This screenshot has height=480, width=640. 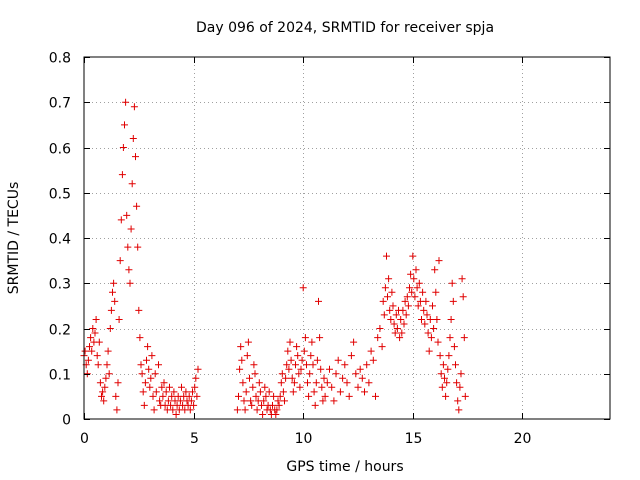 What do you see at coordinates (60, 376) in the screenshot?
I see `y-tick-label: 0.1` at bounding box center [60, 376].